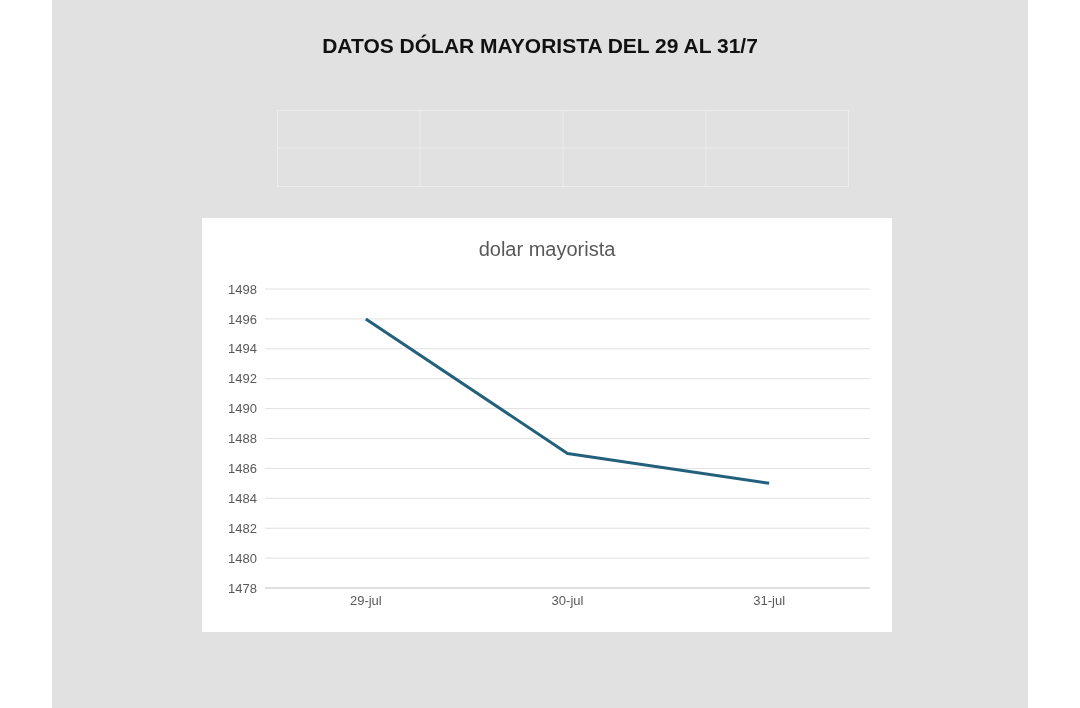 The width and height of the screenshot is (1080, 708). I want to click on y-tick-label: 1482, so click(242, 528).